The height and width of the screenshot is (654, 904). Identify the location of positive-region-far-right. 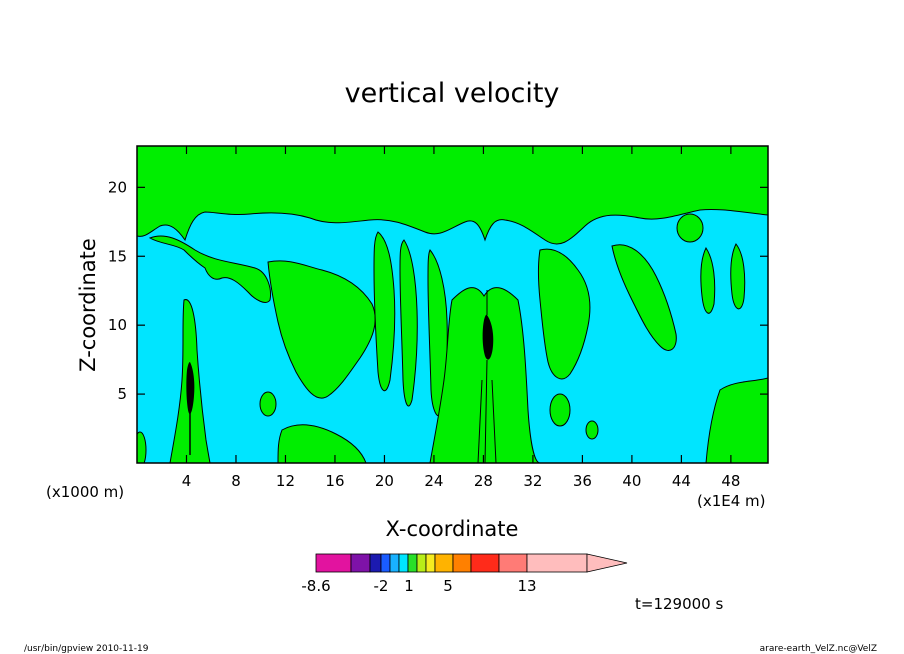
(736, 420).